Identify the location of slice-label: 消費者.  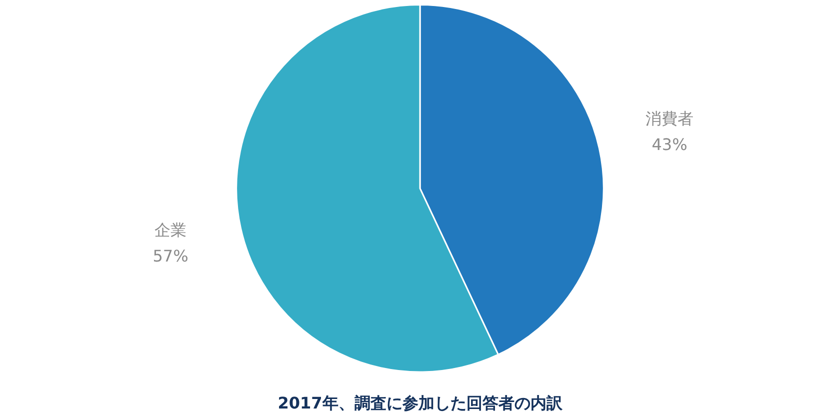
(669, 118).